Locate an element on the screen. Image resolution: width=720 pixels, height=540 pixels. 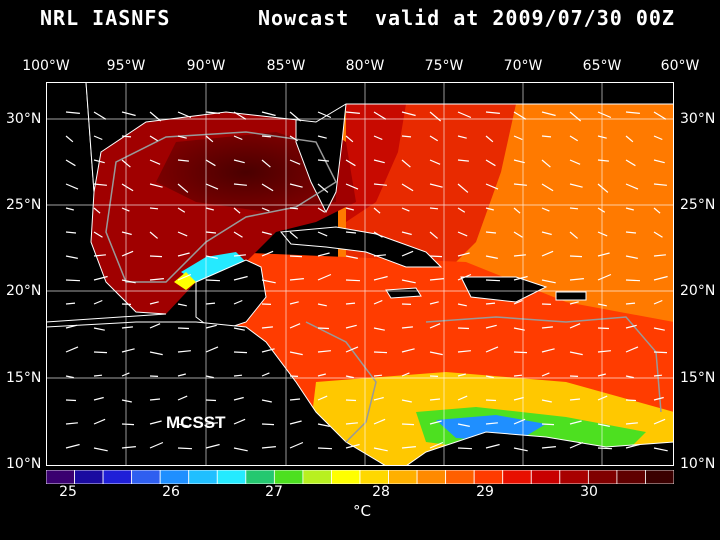
lon-label: 100°W is located at coordinates (46, 66).